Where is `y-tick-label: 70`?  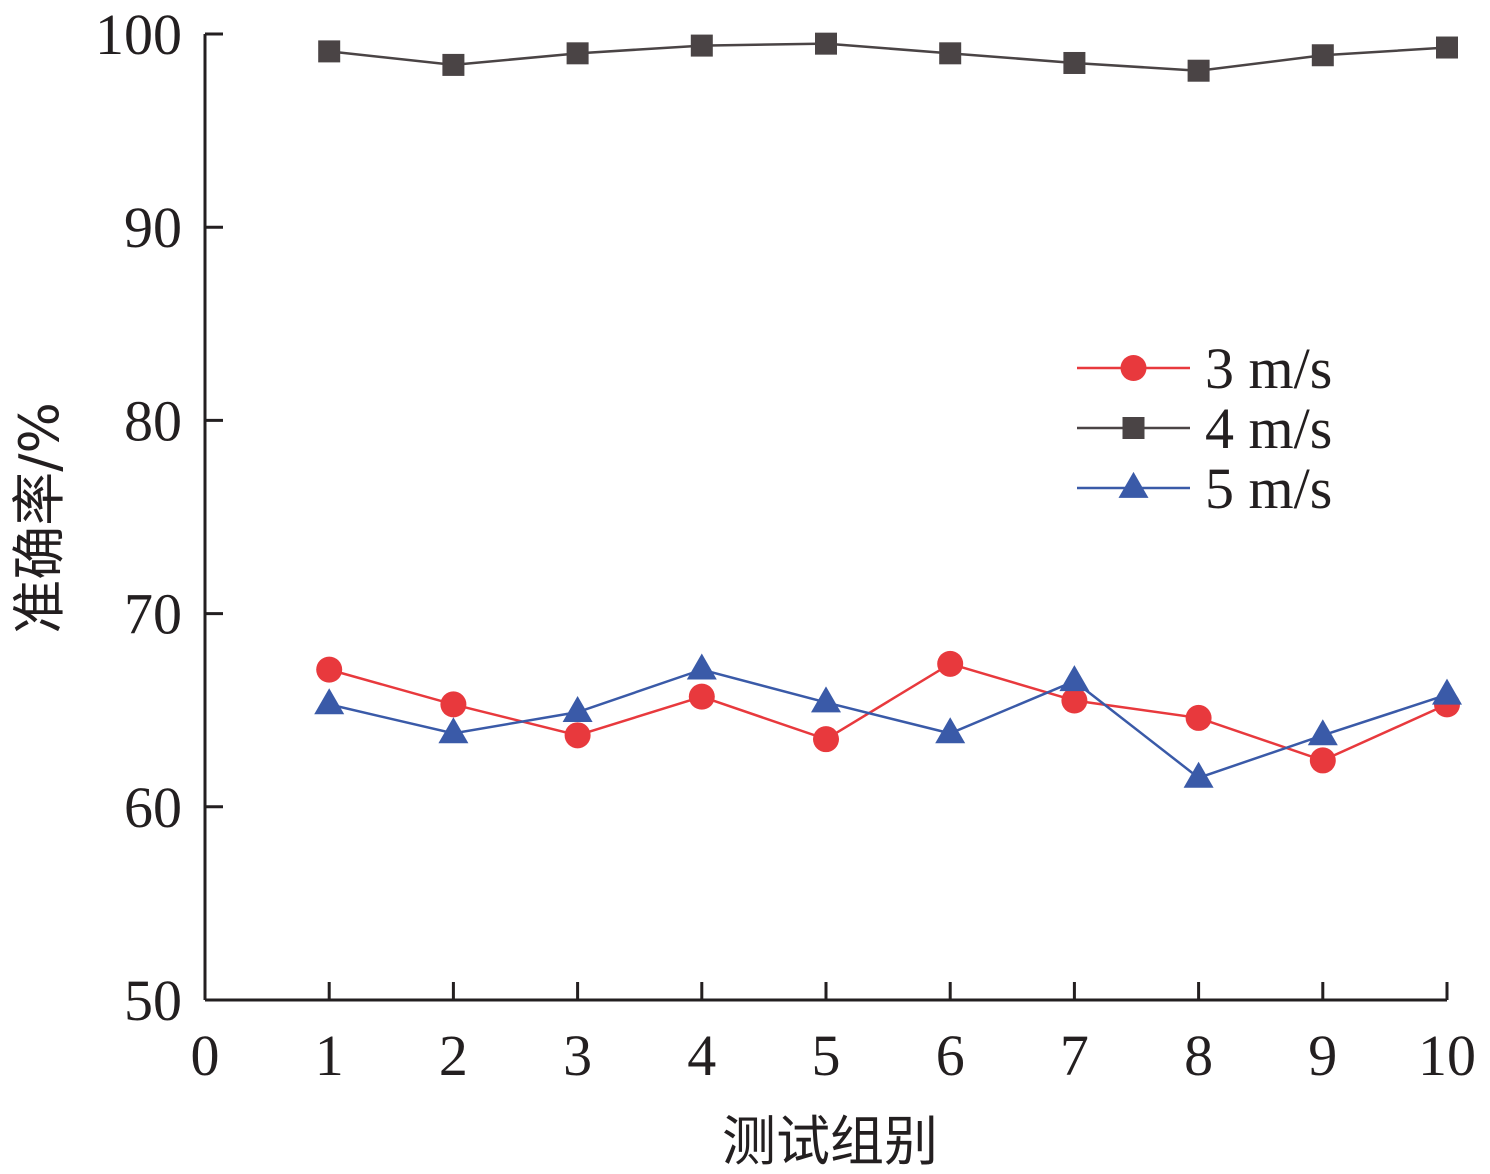
y-tick-label: 70 is located at coordinates (153, 614).